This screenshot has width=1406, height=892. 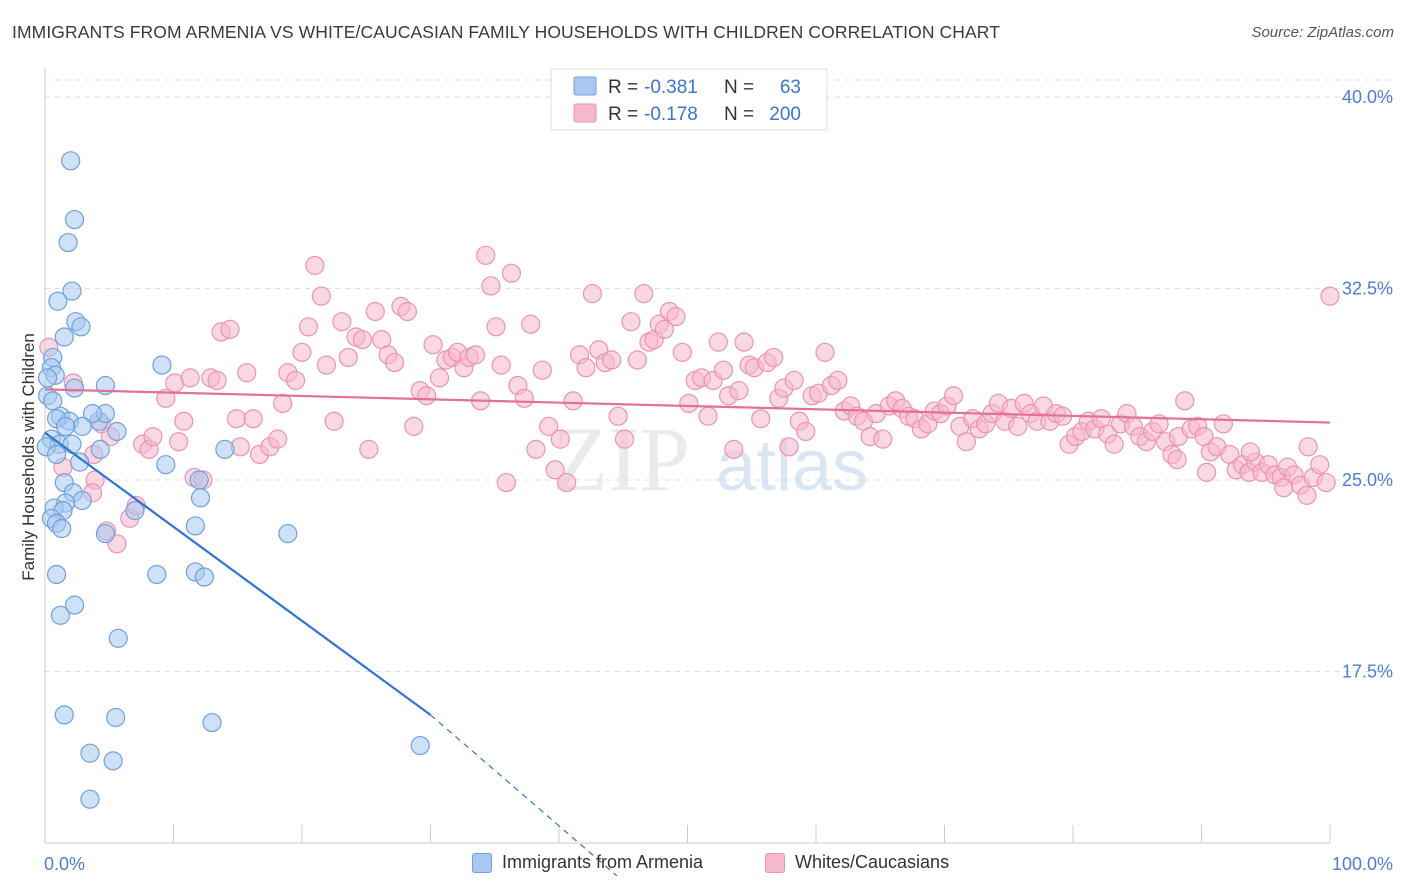 What do you see at coordinates (671, 87) in the screenshot?
I see `legend-blue-r-value: -0.381` at bounding box center [671, 87].